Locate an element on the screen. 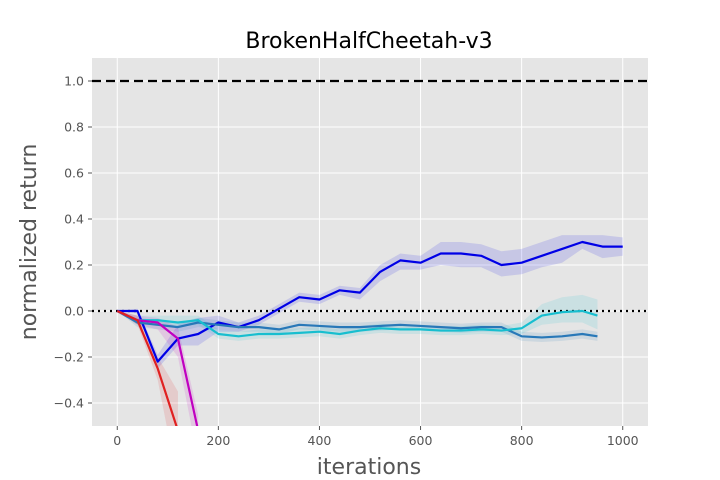 Image resolution: width=720 pixels, height=480 pixels. y-tick-label: 0.2 is located at coordinates (74, 265).